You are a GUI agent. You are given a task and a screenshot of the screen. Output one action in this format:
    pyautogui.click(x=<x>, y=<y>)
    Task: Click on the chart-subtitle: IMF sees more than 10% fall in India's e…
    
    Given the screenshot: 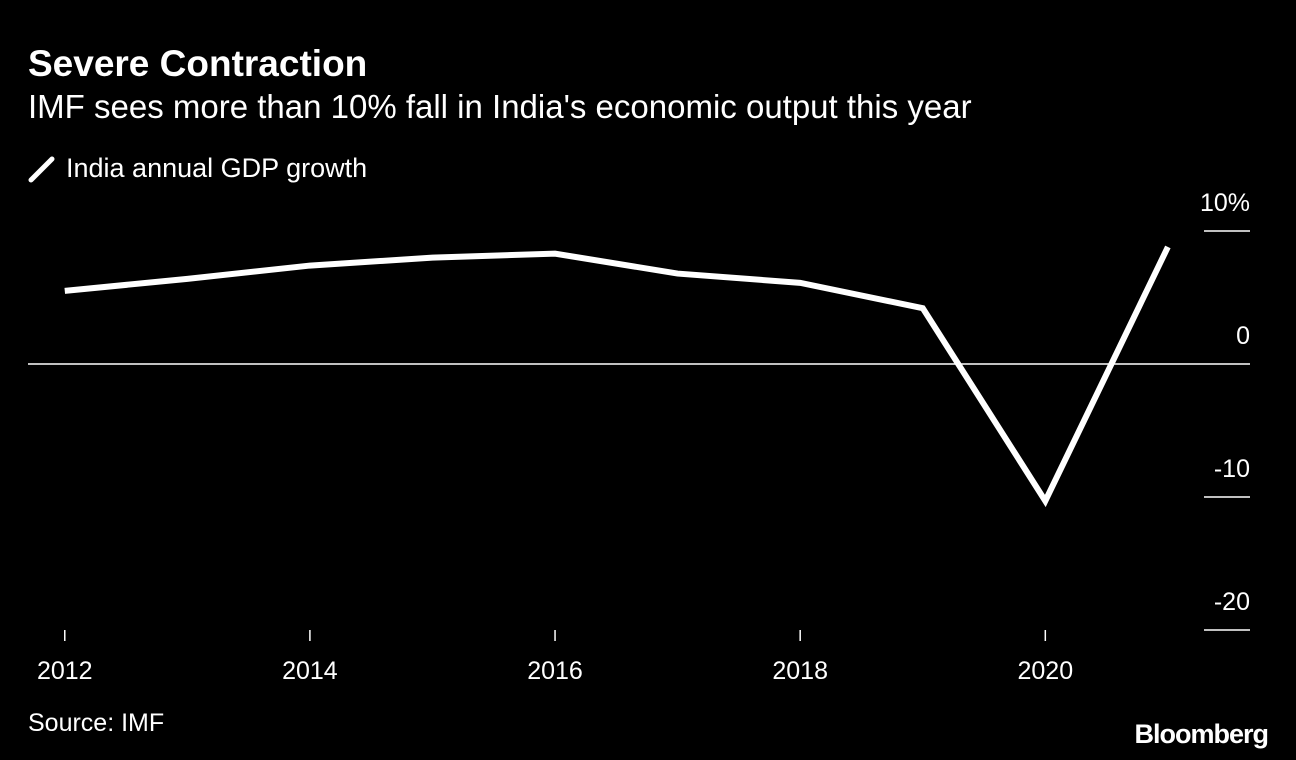 What is the action you would take?
    pyautogui.click(x=500, y=106)
    